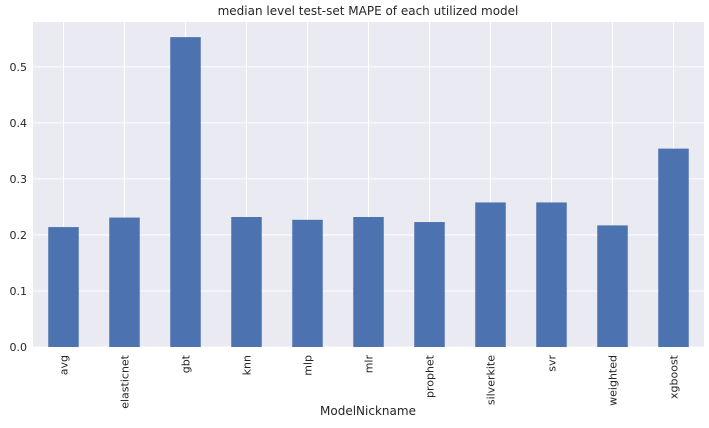  Describe the element at coordinates (63, 287) in the screenshot. I see `bar-avg` at that location.